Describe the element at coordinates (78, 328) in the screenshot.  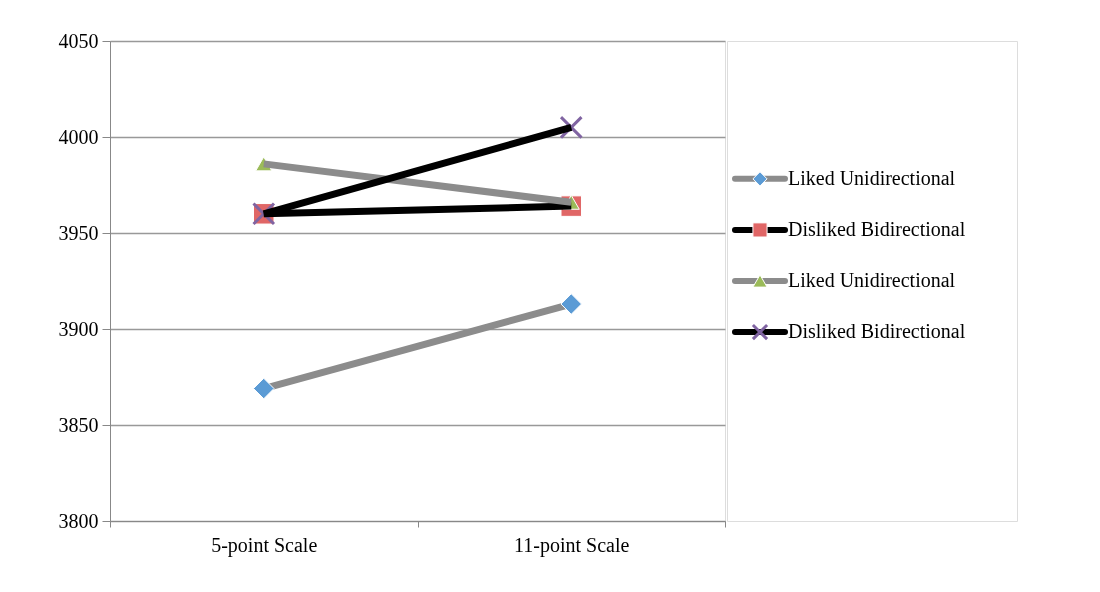
I see `y-tick-label: 3900` at that location.